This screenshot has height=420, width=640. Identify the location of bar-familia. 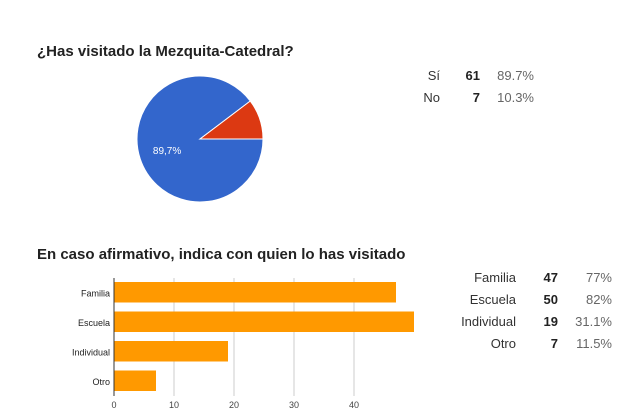
(255, 292).